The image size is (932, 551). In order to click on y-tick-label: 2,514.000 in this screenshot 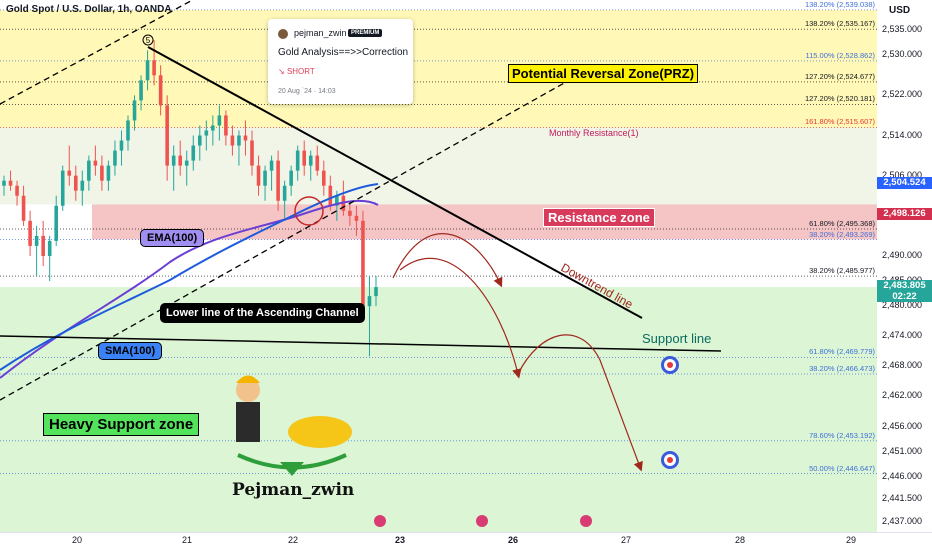, I will do `click(902, 134)`.